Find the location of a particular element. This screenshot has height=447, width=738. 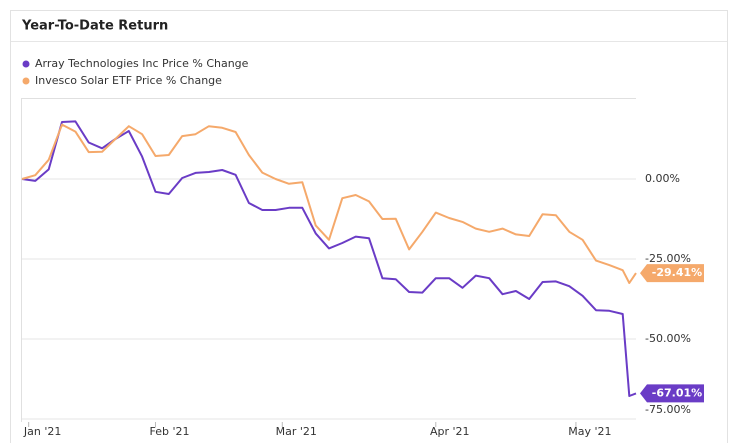

end-label: -67.01% is located at coordinates (677, 392).